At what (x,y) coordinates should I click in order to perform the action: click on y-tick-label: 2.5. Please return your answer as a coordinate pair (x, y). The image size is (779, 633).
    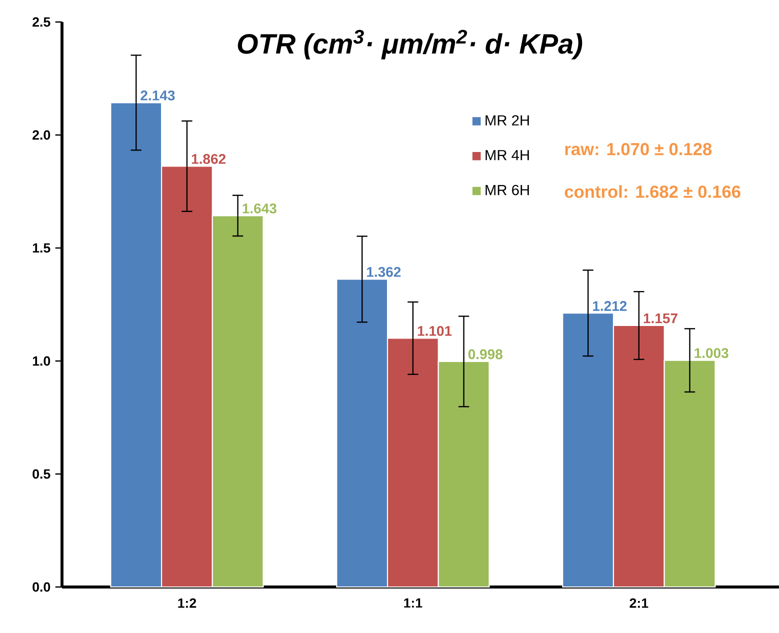
    Looking at the image, I should click on (41, 22).